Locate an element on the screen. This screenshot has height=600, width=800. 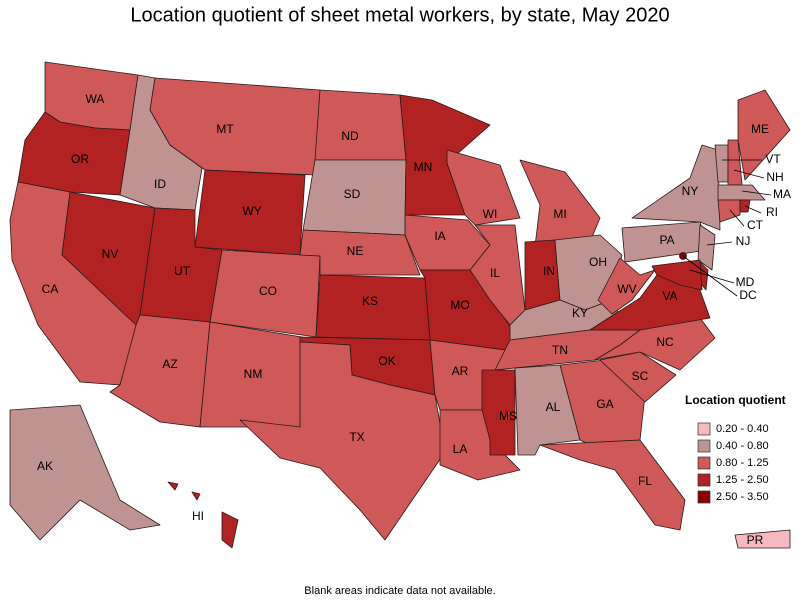
state-label: NE is located at coordinates (355, 251).